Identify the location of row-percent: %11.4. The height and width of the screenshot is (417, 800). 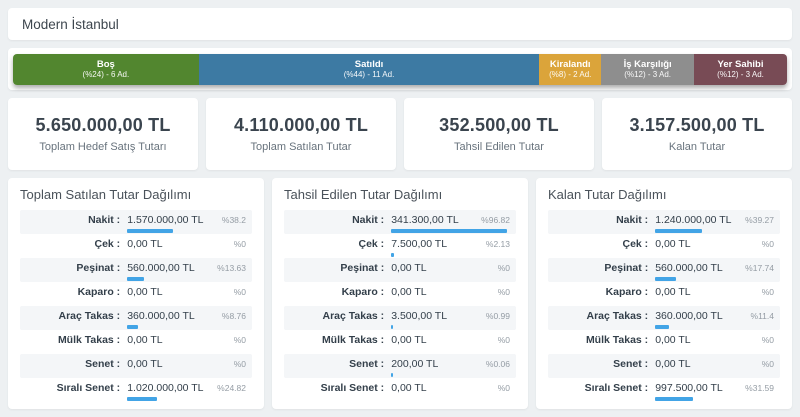
(762, 316).